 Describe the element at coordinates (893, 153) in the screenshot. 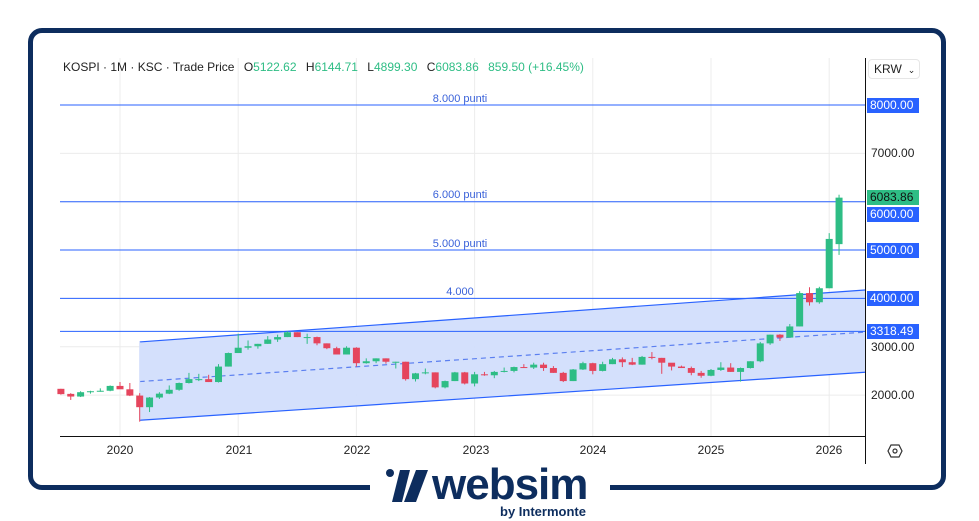

I see `price-axis-label: 7000.00` at that location.